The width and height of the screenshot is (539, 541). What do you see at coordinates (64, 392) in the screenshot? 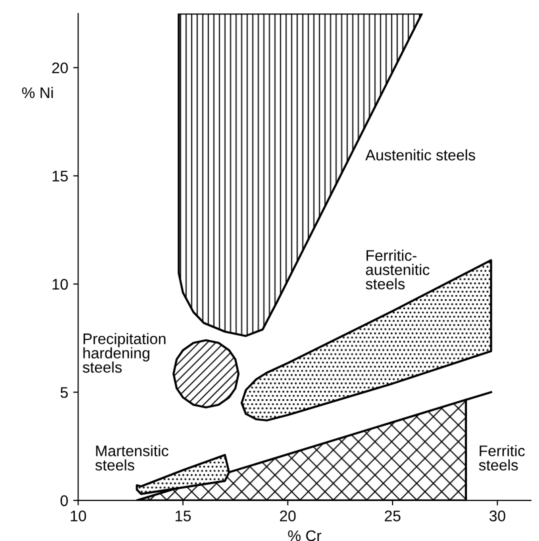
I see `y-tick-label: 5` at bounding box center [64, 392].